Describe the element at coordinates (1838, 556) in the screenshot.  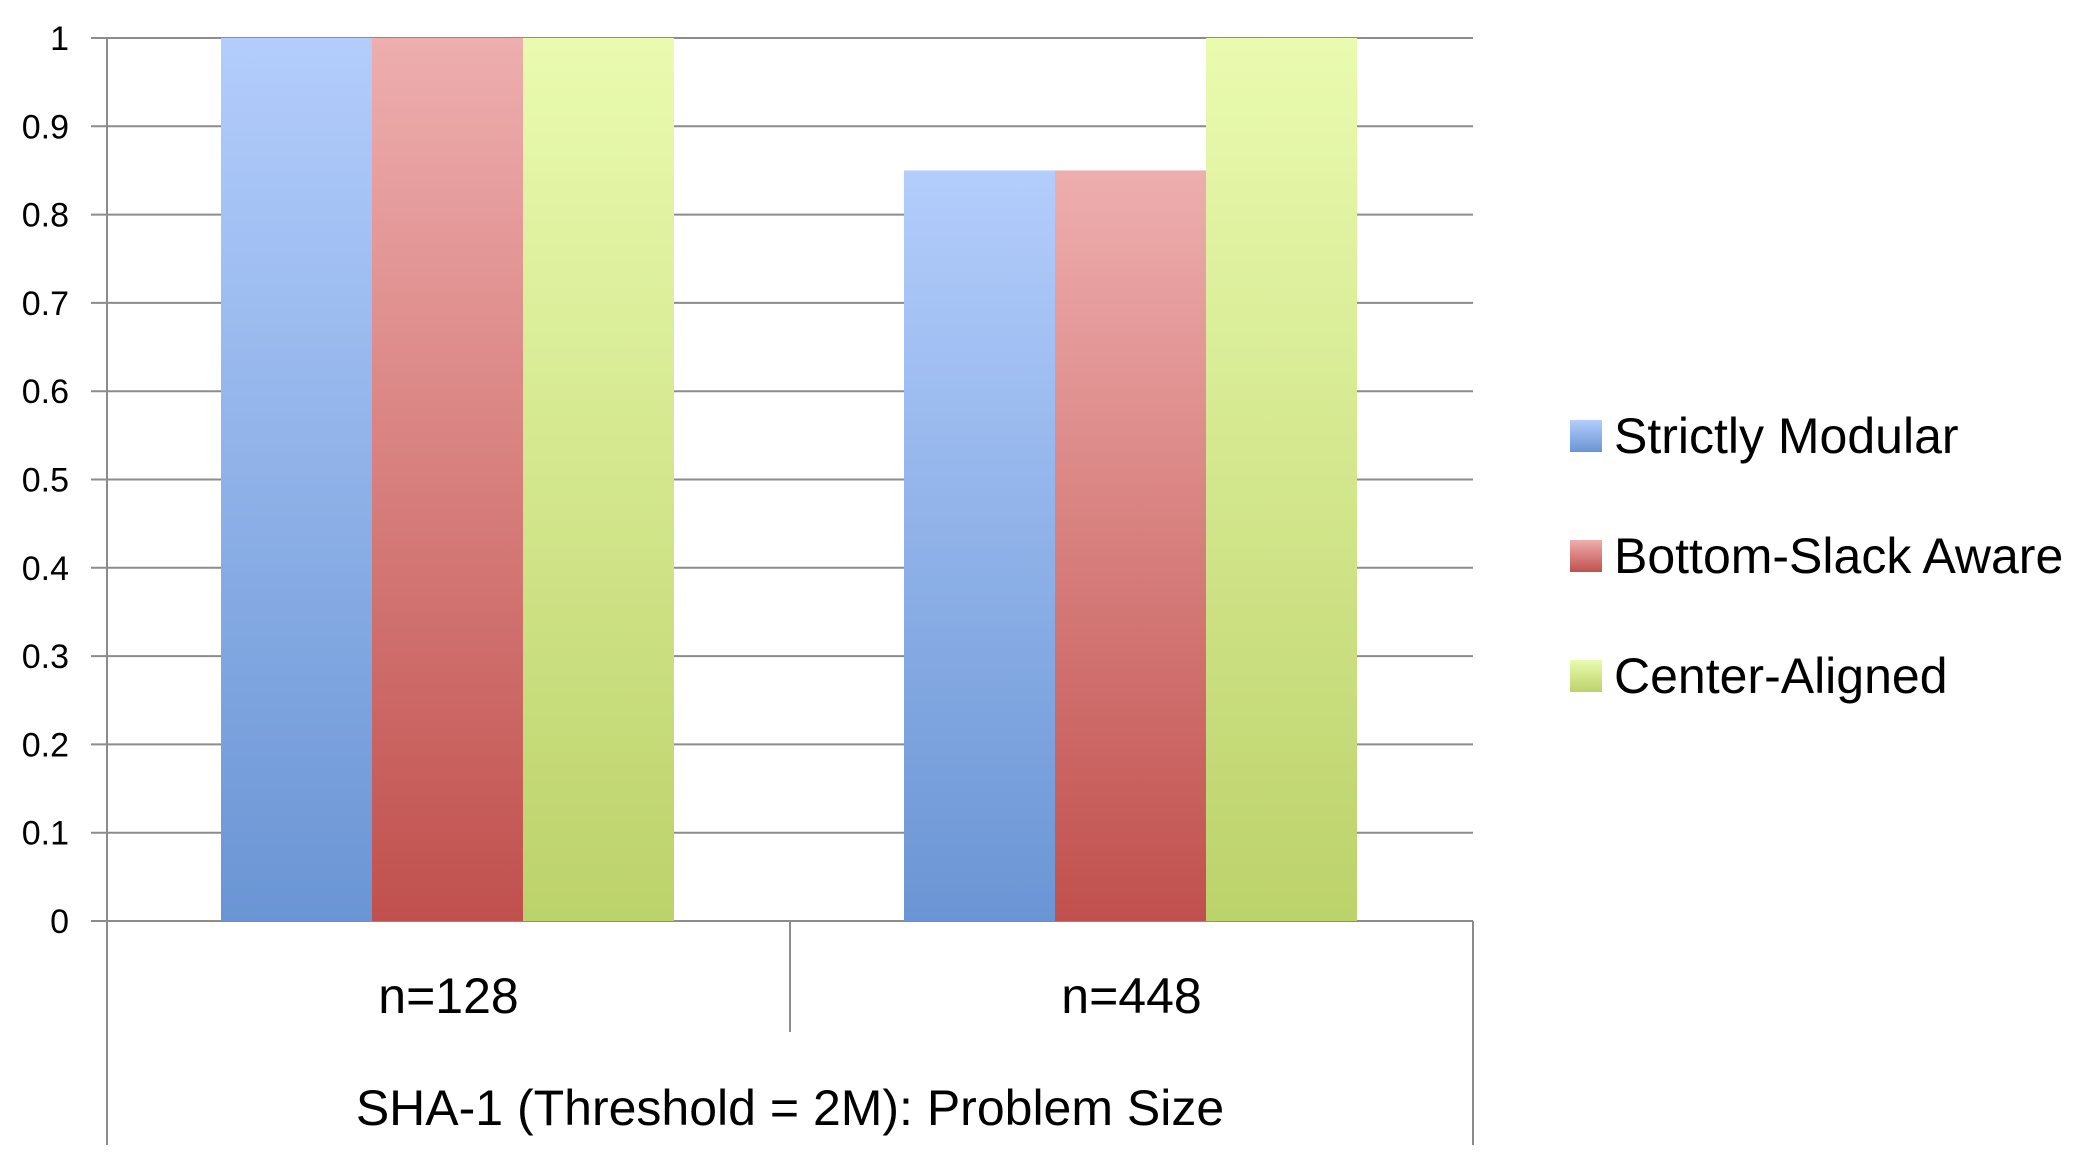
I see `legend-label: Bottom-Slack Aware` at that location.